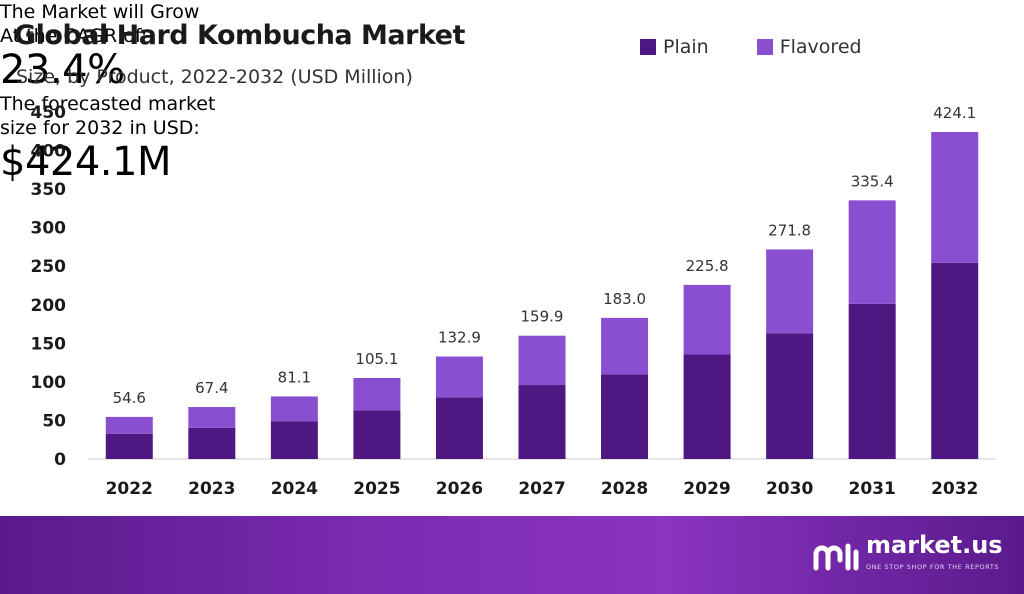 This screenshot has height=594, width=1024. Describe the element at coordinates (541, 489) in the screenshot. I see `x-tick-label: 2027` at that location.